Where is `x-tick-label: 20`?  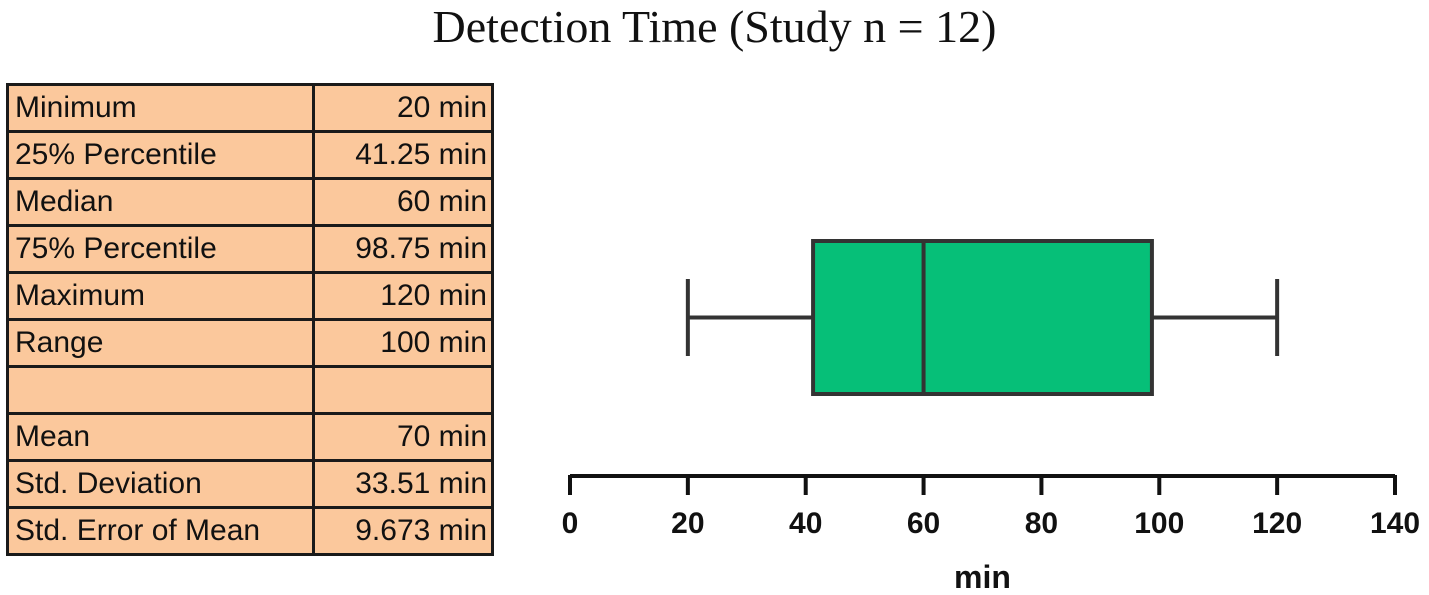
x-tick-label: 20 is located at coordinates (687, 523).